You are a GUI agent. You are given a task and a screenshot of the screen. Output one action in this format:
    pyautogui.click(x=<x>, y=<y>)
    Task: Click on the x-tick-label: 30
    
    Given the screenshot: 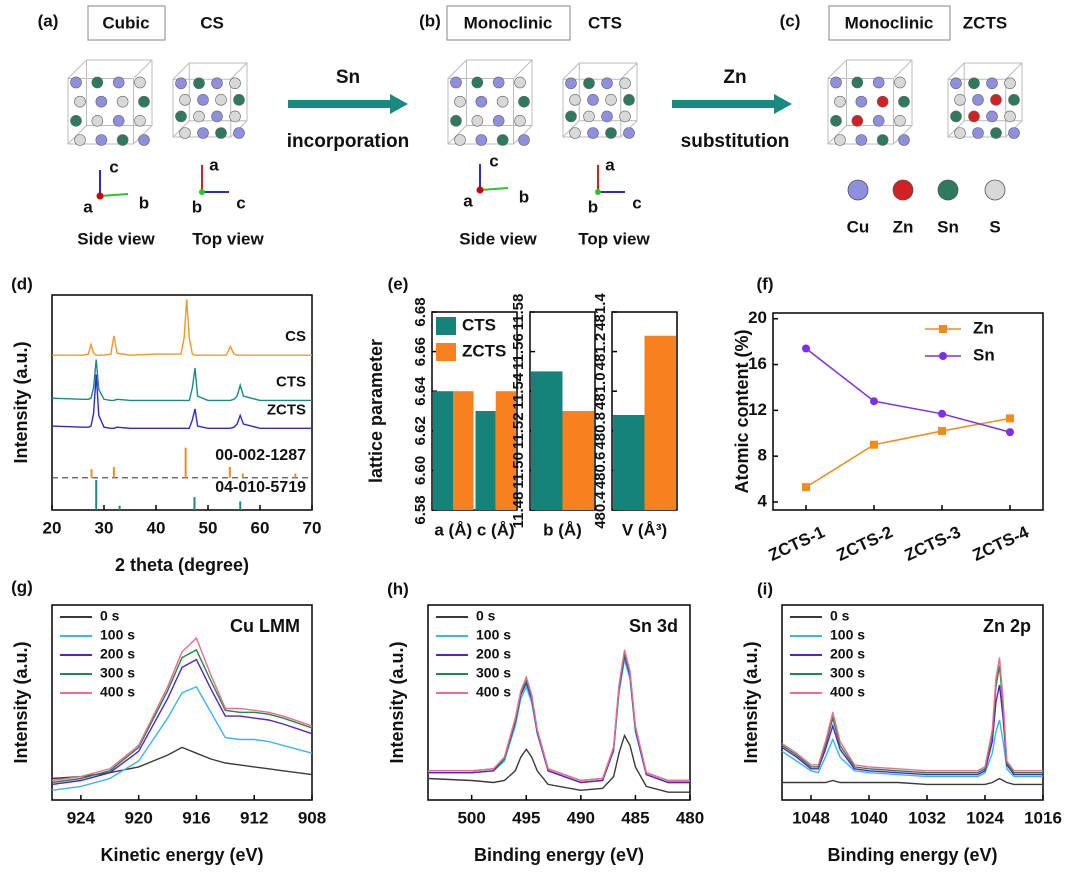 What is the action you would take?
    pyautogui.click(x=104, y=527)
    